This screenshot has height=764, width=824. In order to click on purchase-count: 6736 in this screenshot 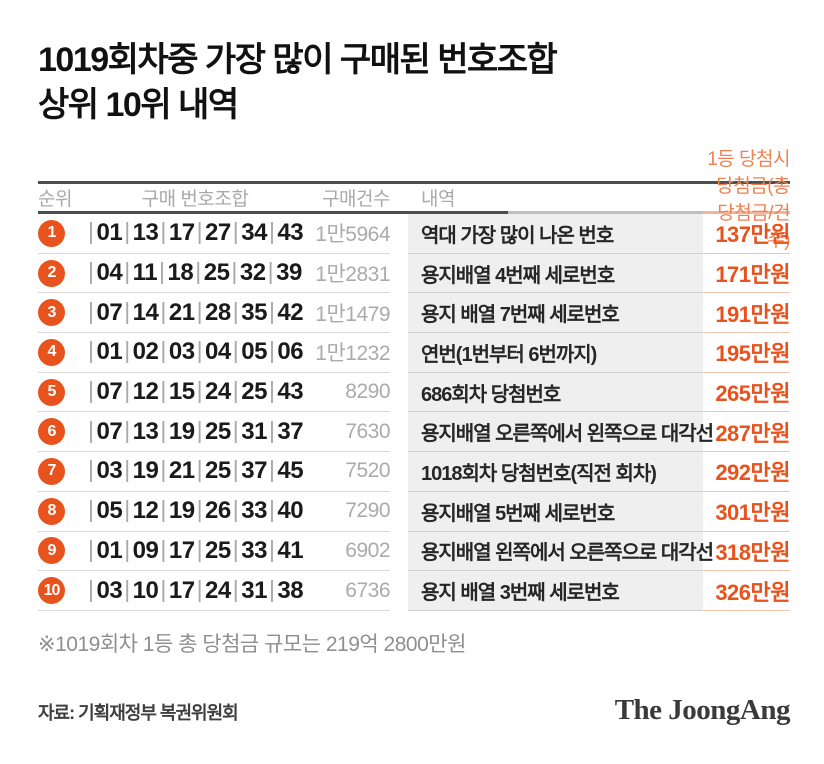, I will do `click(367, 590)`.